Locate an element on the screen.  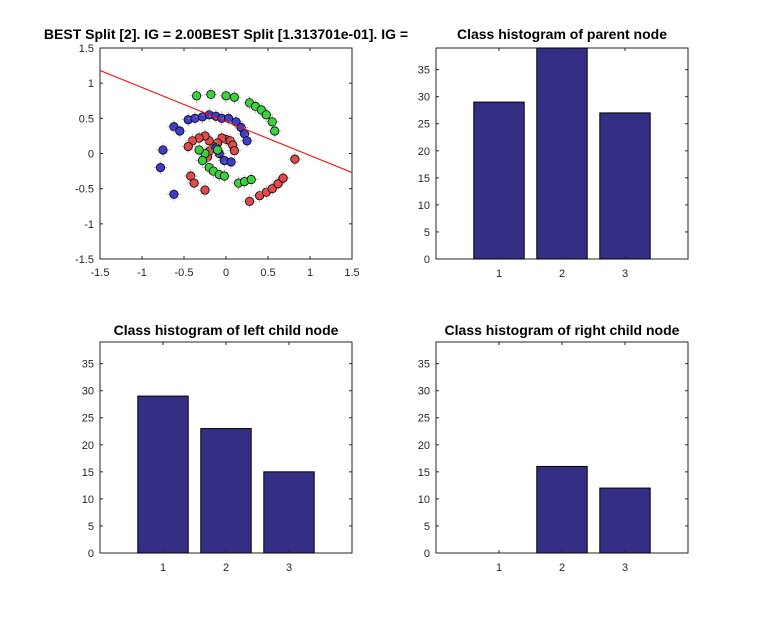
x-tick-label: -1 is located at coordinates (142, 273).